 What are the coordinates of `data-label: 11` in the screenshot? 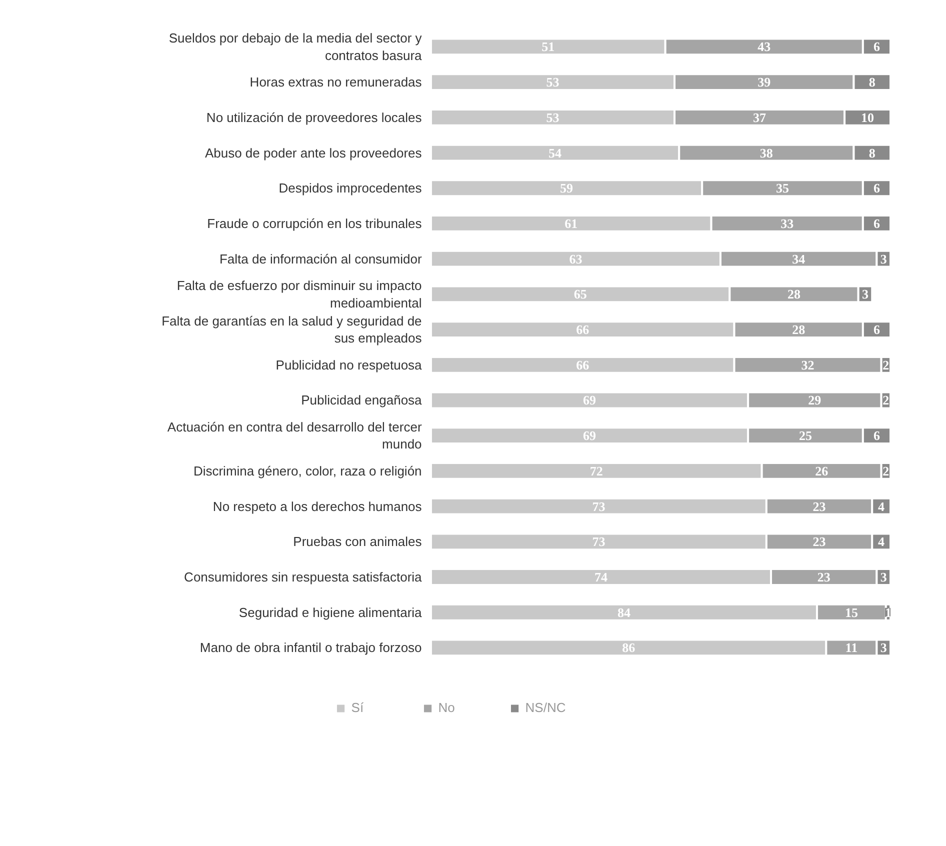 It's located at (851, 648).